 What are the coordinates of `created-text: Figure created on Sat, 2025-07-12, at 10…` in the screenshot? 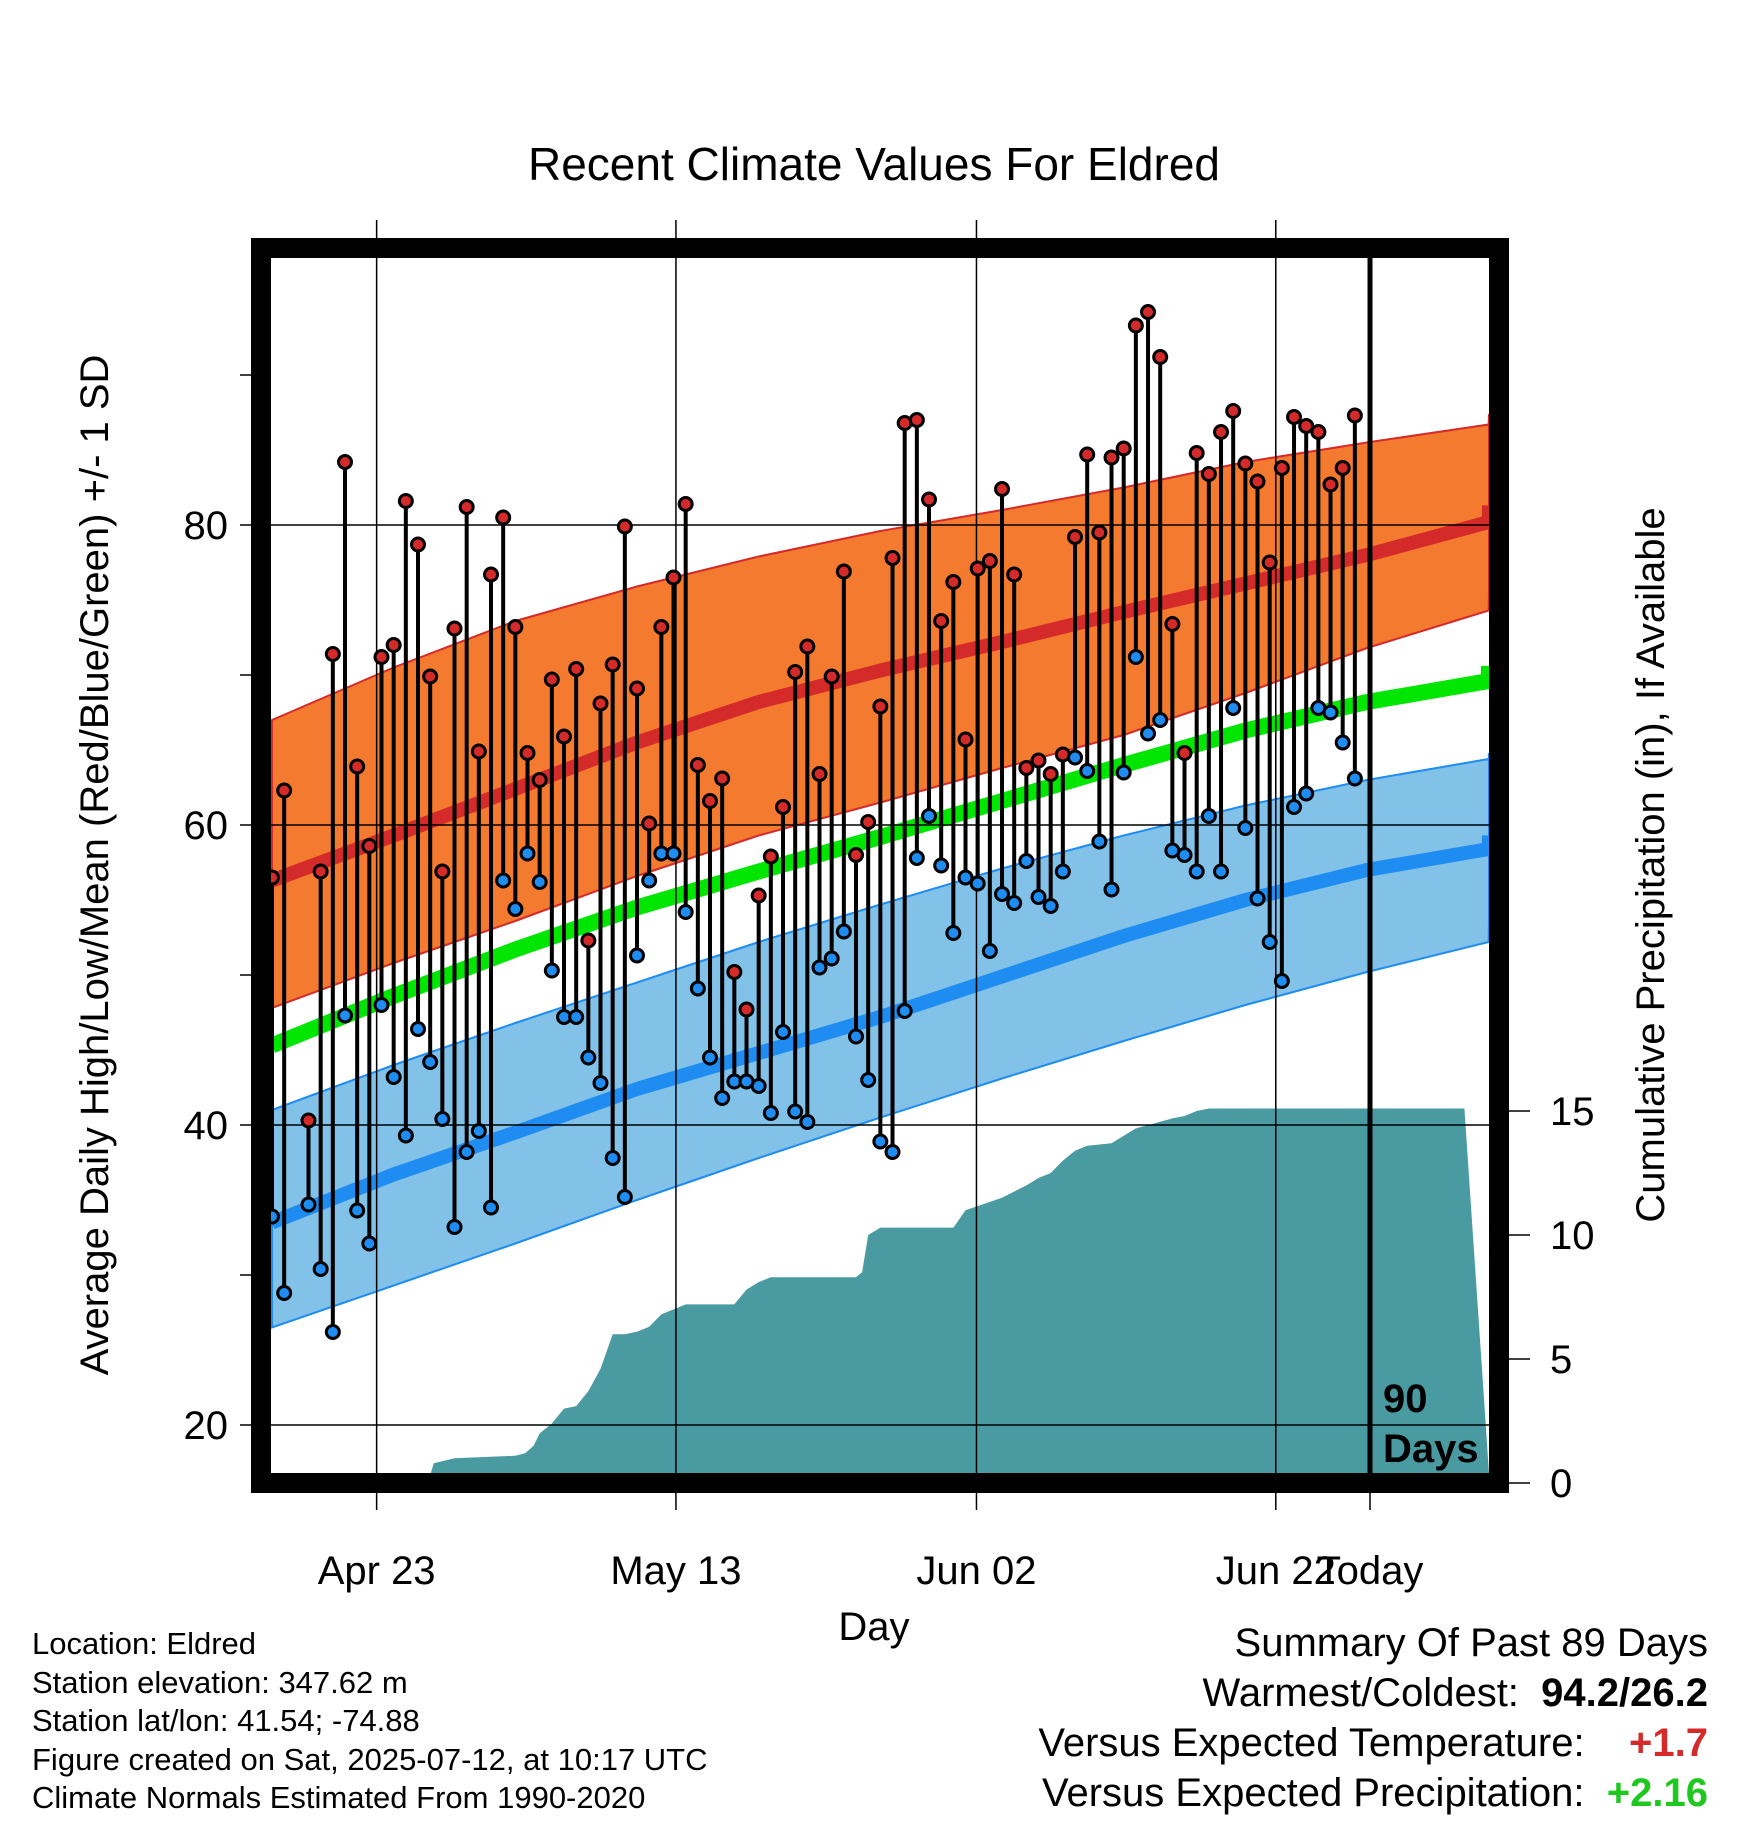 It's located at (370, 1759).